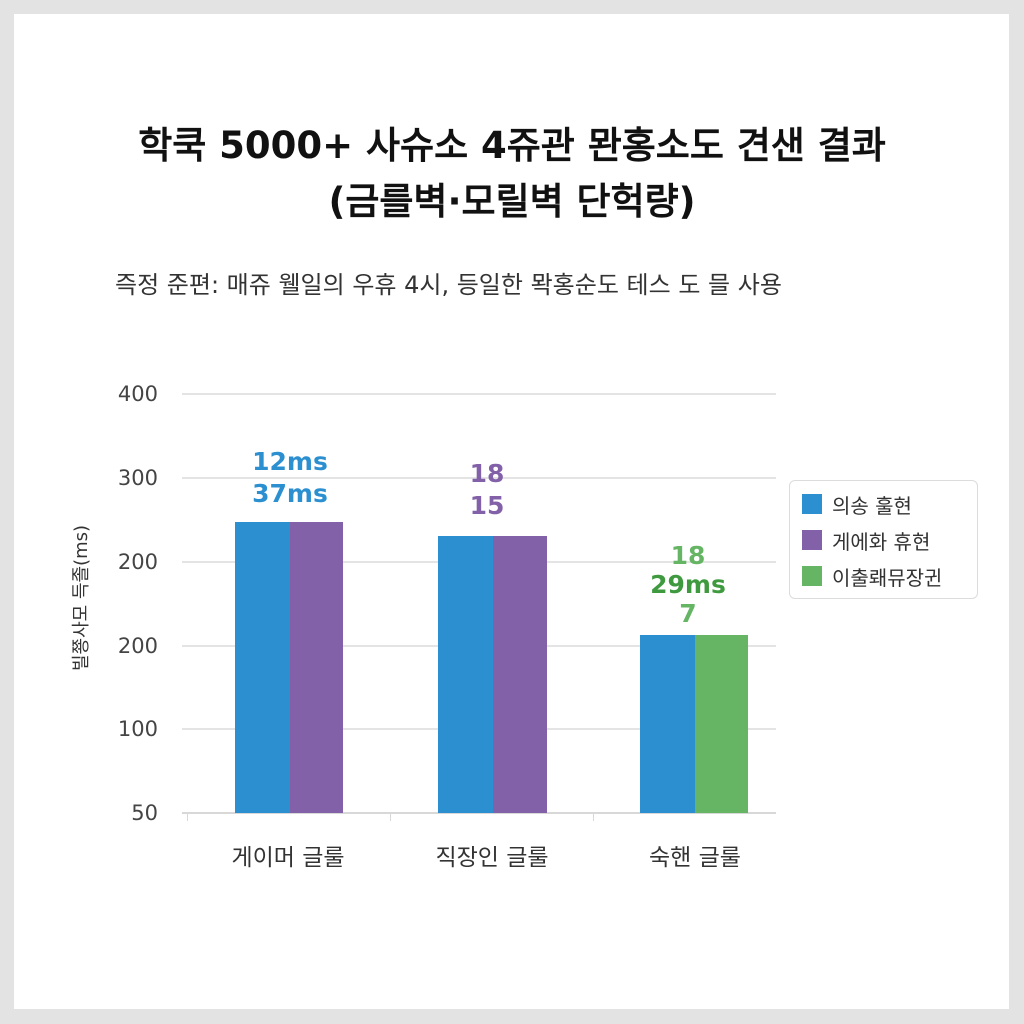  What do you see at coordinates (137, 394) in the screenshot?
I see `y-tick-label: 400` at bounding box center [137, 394].